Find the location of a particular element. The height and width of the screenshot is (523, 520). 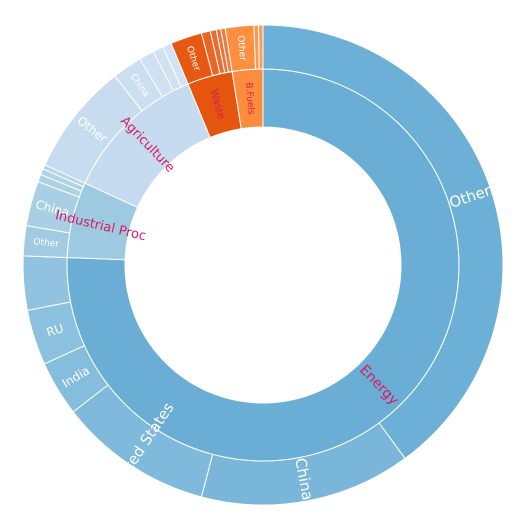

subsegment-label-energy-ru: RU is located at coordinates (55, 330).